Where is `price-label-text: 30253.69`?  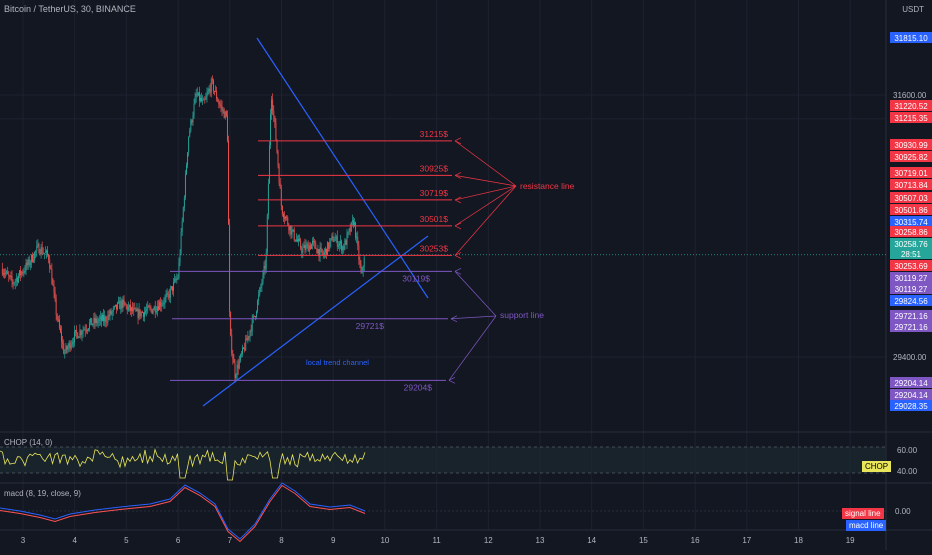 price-label-text: 30253.69 is located at coordinates (911, 266).